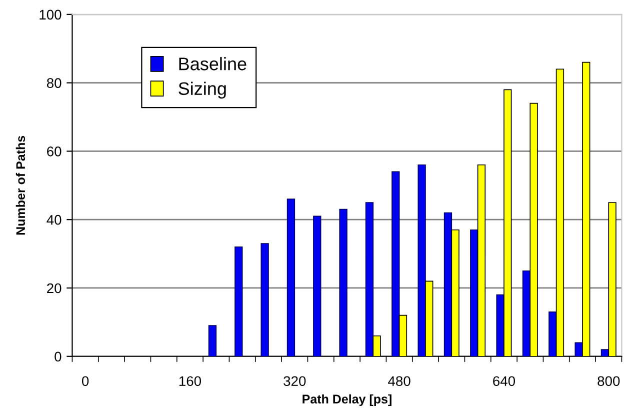 The width and height of the screenshot is (628, 412). What do you see at coordinates (54, 219) in the screenshot?
I see `y-tick-label: 40` at bounding box center [54, 219].